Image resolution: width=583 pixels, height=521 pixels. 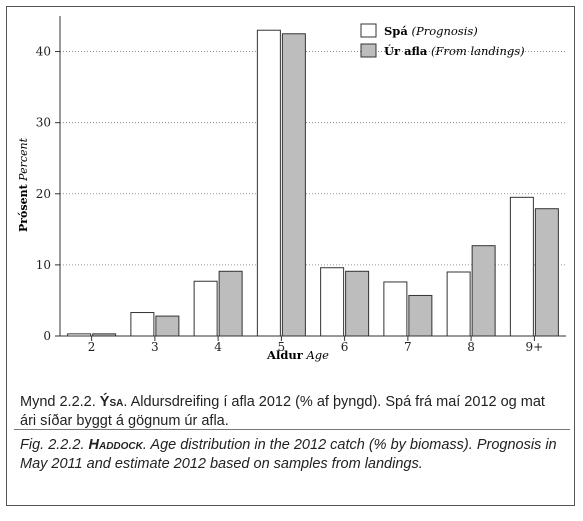 What do you see at coordinates (546, 272) in the screenshot?
I see `bar-landings-age-9plus` at bounding box center [546, 272].